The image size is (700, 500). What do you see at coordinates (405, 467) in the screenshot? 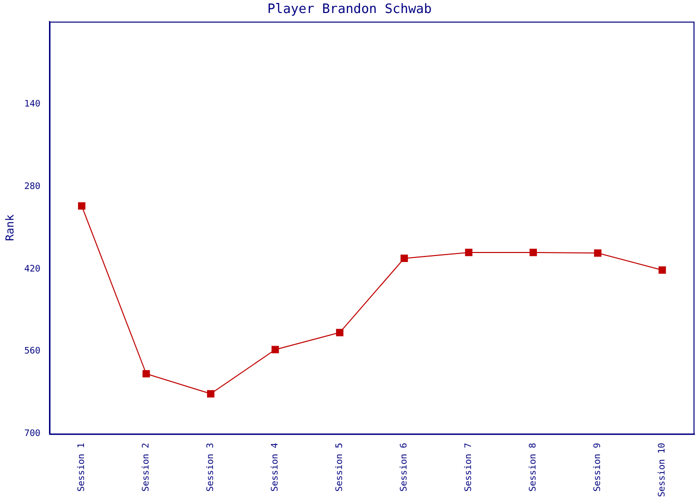
I see `x-tick-label: Session 6` at bounding box center [405, 467].